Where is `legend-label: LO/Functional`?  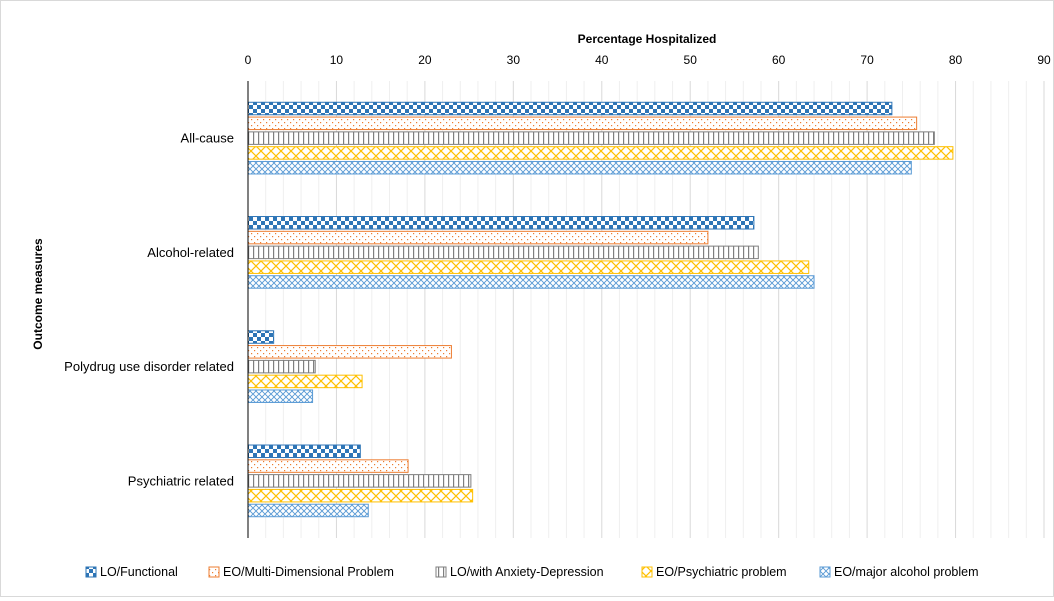
legend-label: LO/Functional is located at coordinates (139, 572).